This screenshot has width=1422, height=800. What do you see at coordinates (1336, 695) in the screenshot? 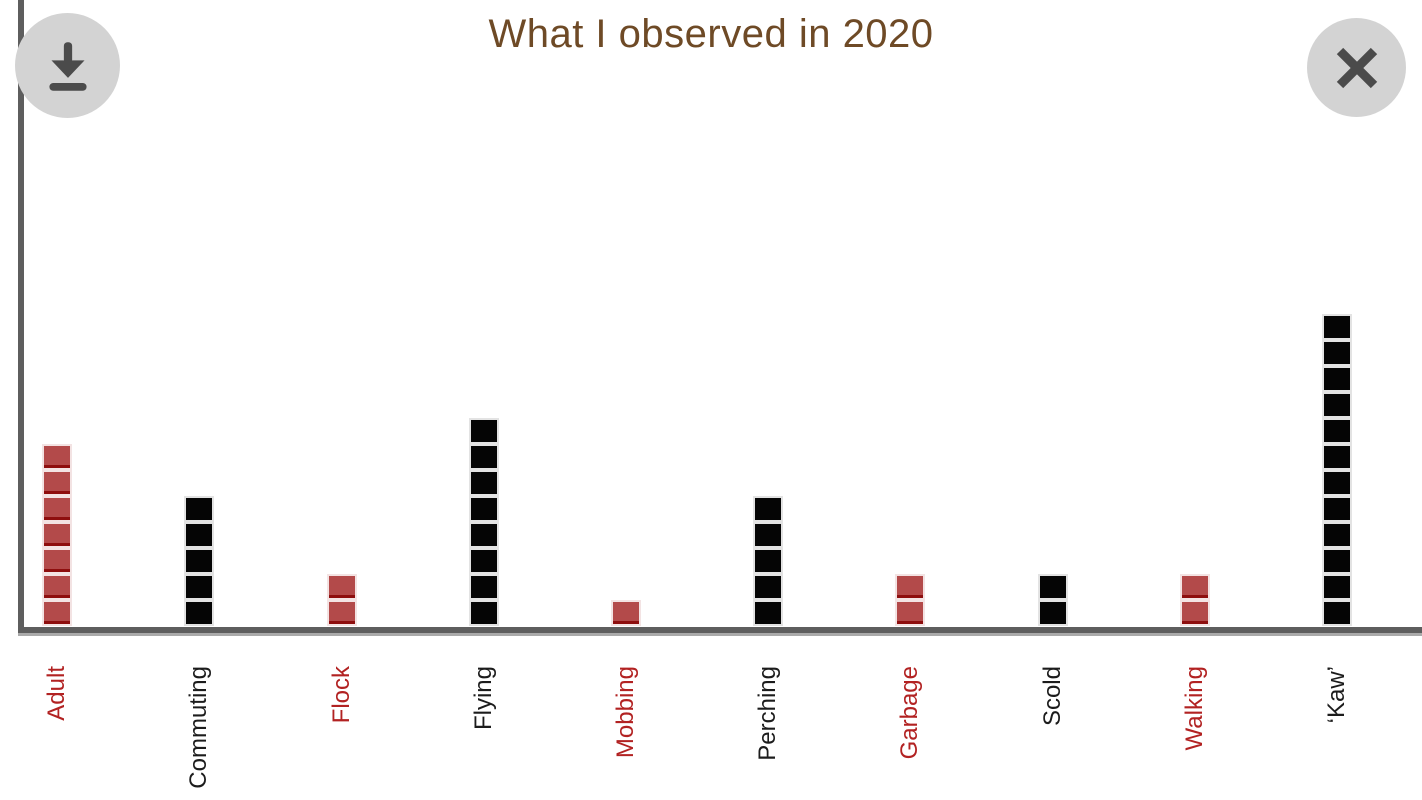
I see `x-axis-label: ‘Kaw’` at bounding box center [1336, 695].